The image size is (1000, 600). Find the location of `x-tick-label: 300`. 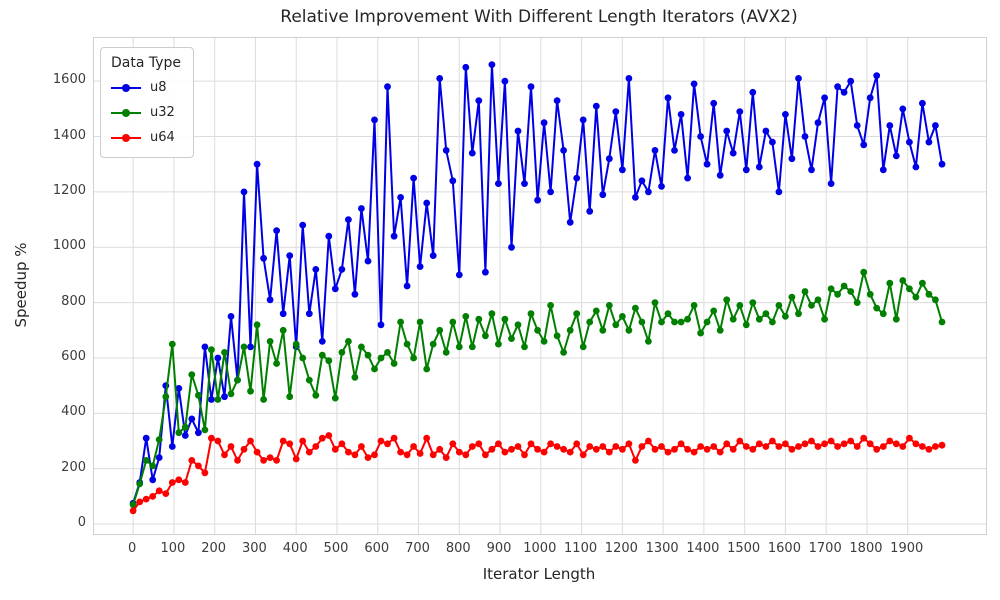

x-tick-label: 300 is located at coordinates (254, 548).